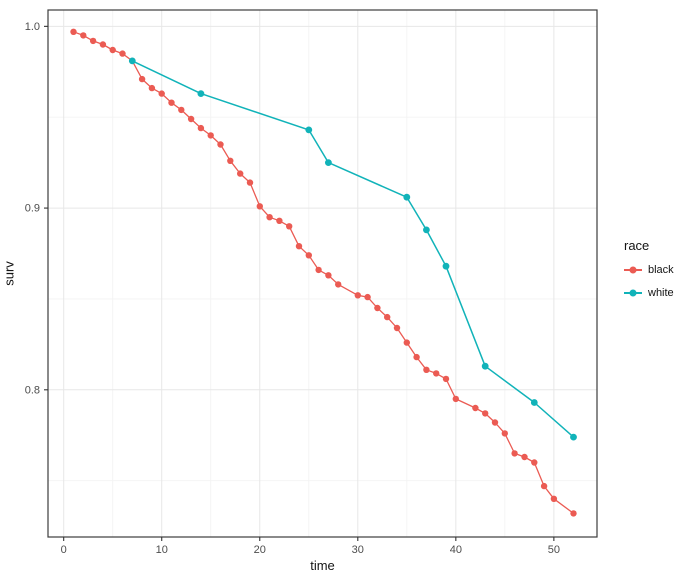  What do you see at coordinates (661, 292) in the screenshot?
I see `legend-label-white: white` at bounding box center [661, 292].